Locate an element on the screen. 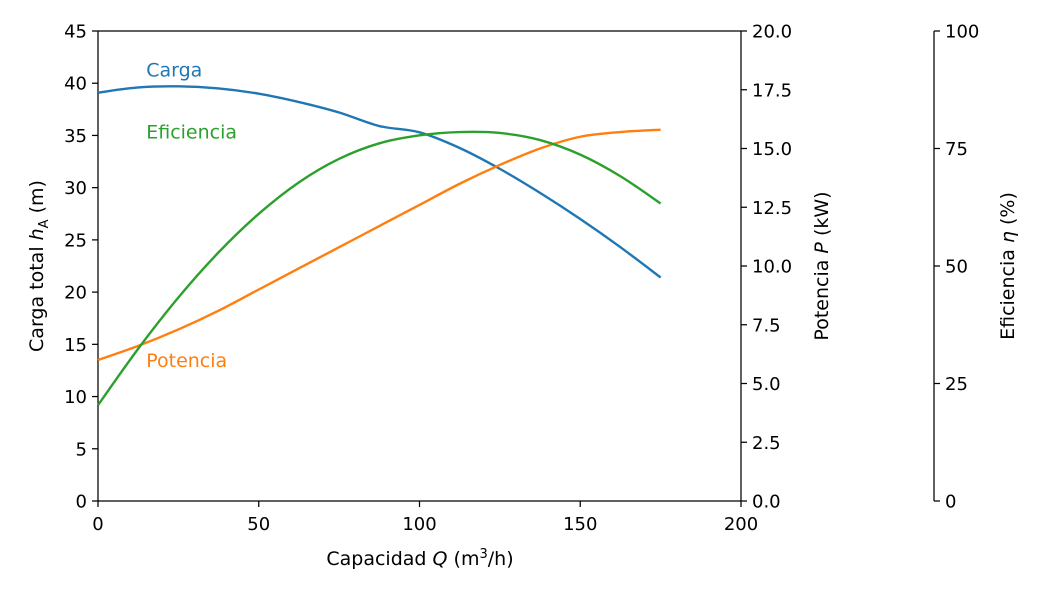 This screenshot has width=1050, height=600. left-axis-tick-label: 20 is located at coordinates (75, 293).